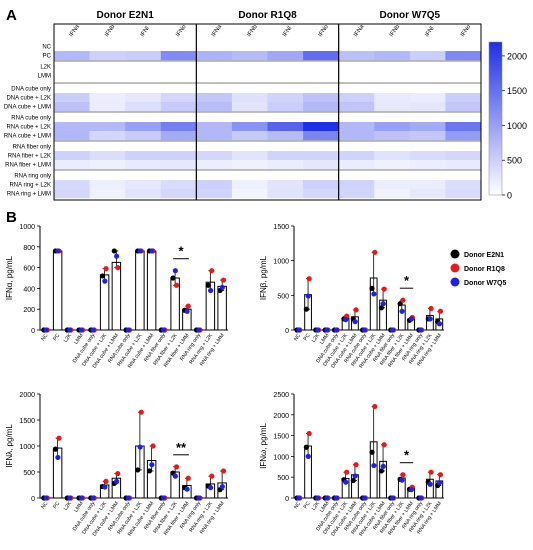 The width and height of the screenshot is (533, 550). Describe the element at coordinates (47, 57) in the screenshot. I see `heatmap-row-label: PC` at that location.